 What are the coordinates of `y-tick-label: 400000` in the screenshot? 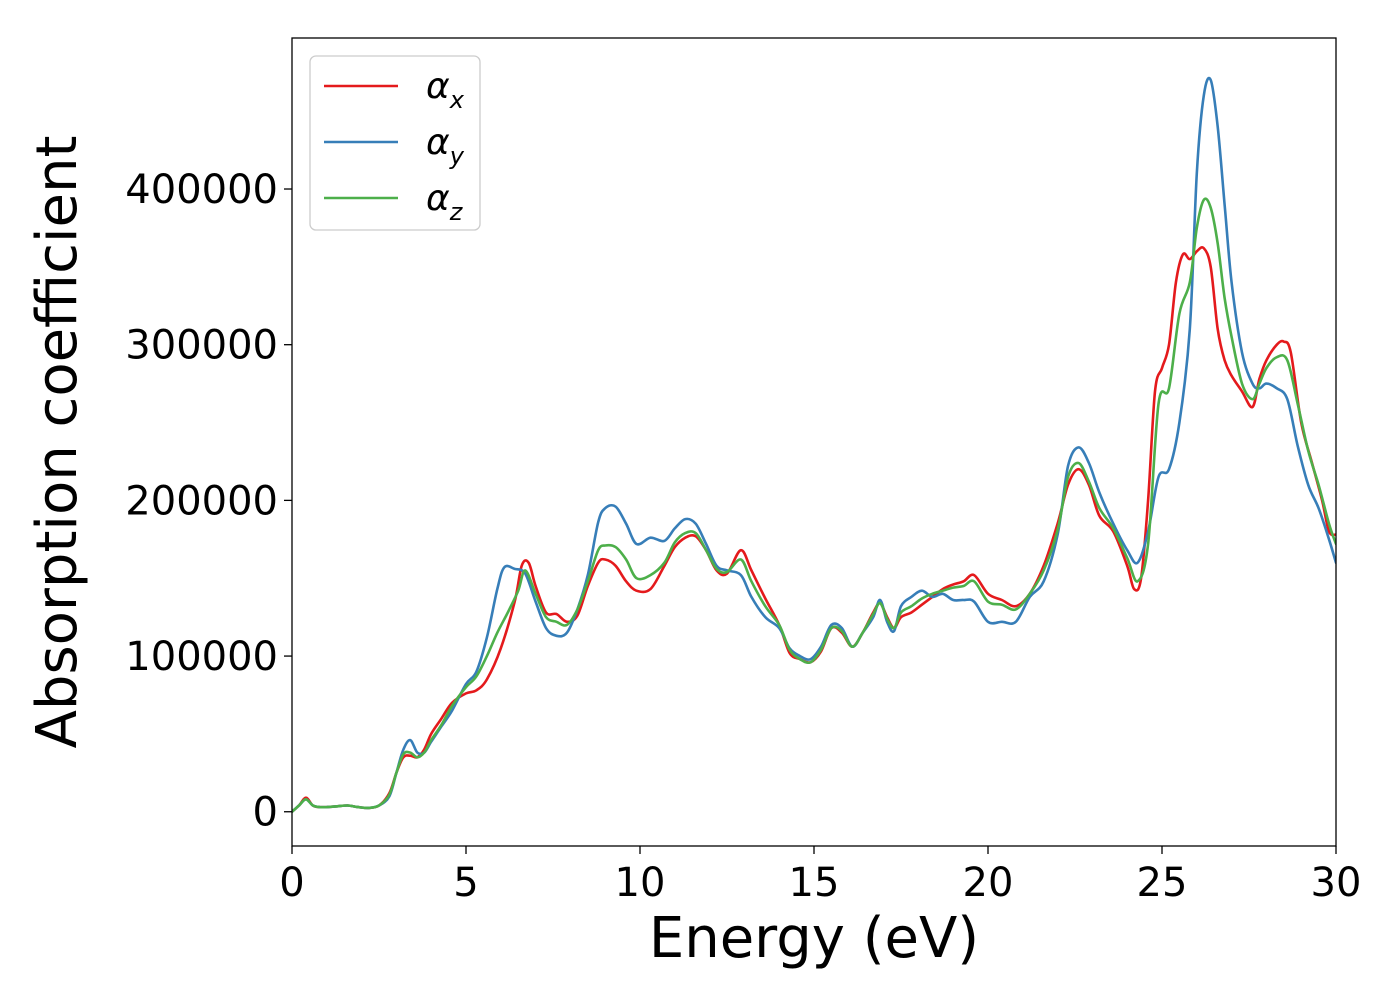 It's located at (201, 190).